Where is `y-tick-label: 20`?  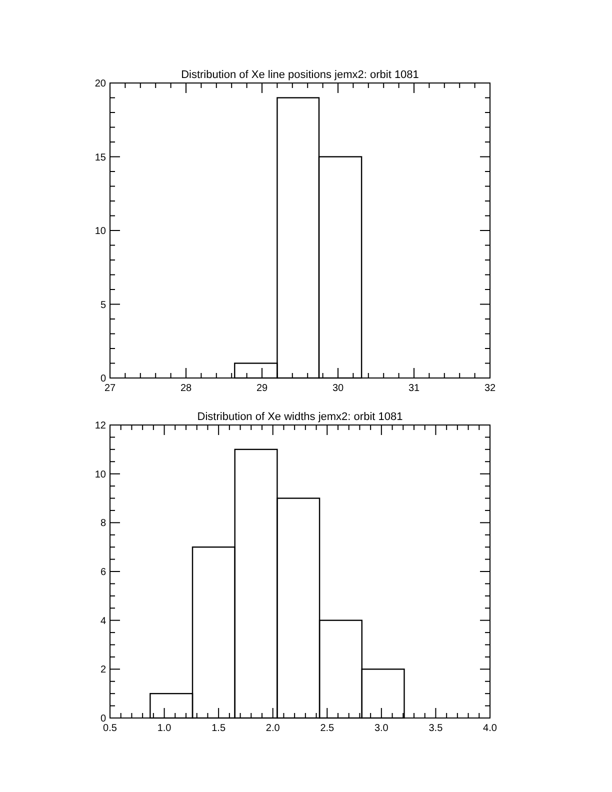
y-tick-label: 20 is located at coordinates (100, 84).